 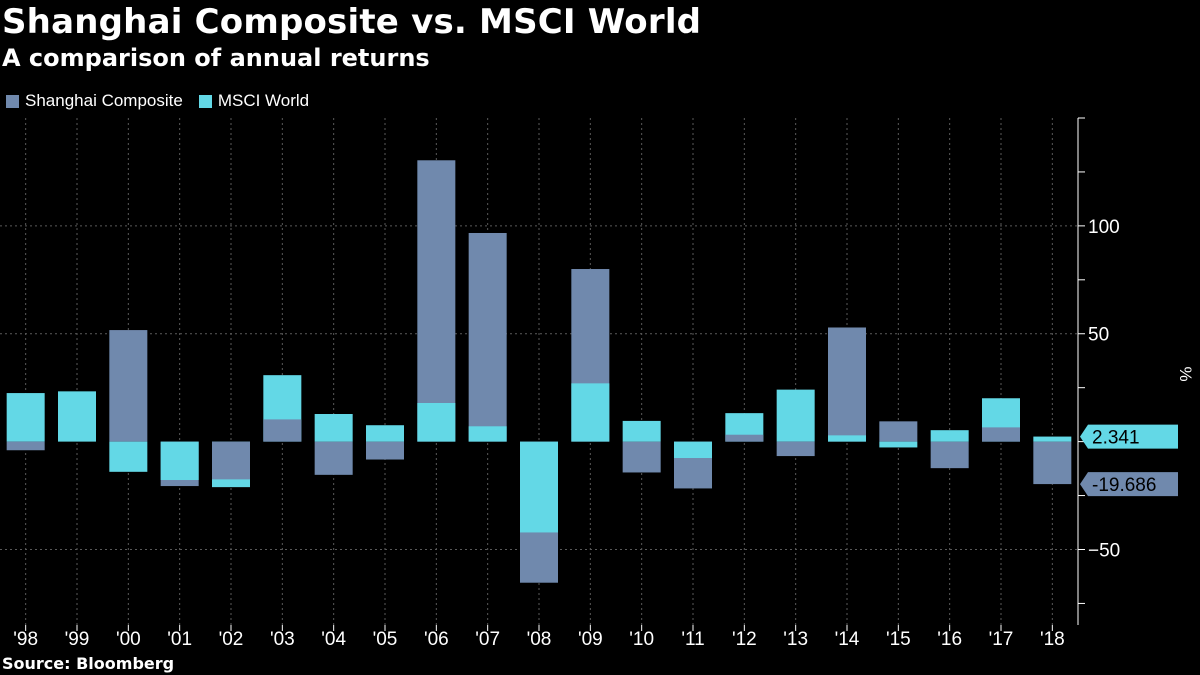 I want to click on legend-label-shanghai: Shanghai Composite, so click(x=104, y=100).